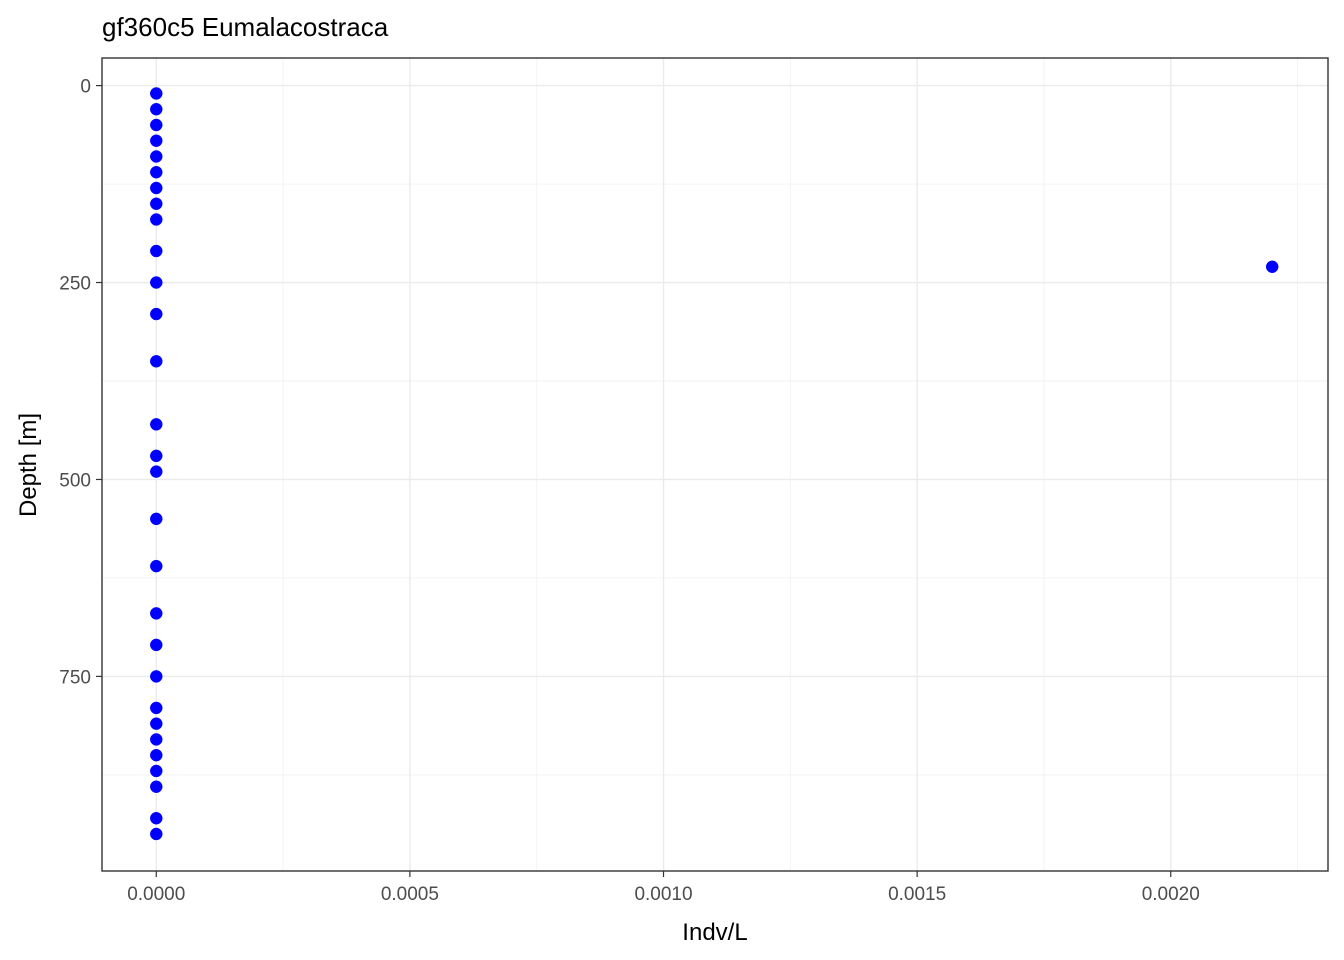  What do you see at coordinates (714, 932) in the screenshot?
I see `x-axis-title: Indv/L` at bounding box center [714, 932].